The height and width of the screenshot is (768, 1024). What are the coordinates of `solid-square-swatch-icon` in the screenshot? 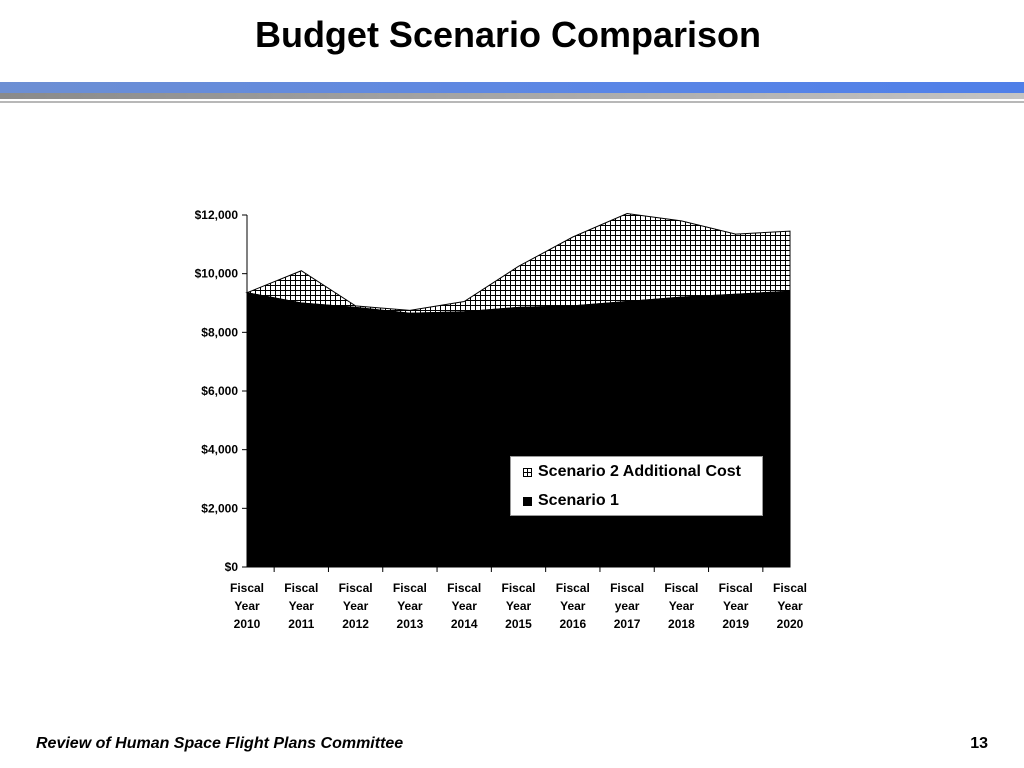 It's located at (527, 501).